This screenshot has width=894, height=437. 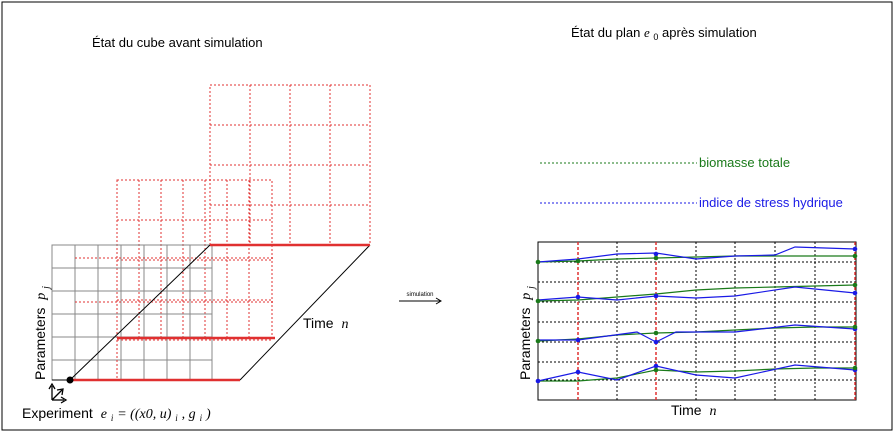 I want to click on left-x-axis-label: Experiment e i = ((x0, u) i , g i ), so click(x=116, y=414).